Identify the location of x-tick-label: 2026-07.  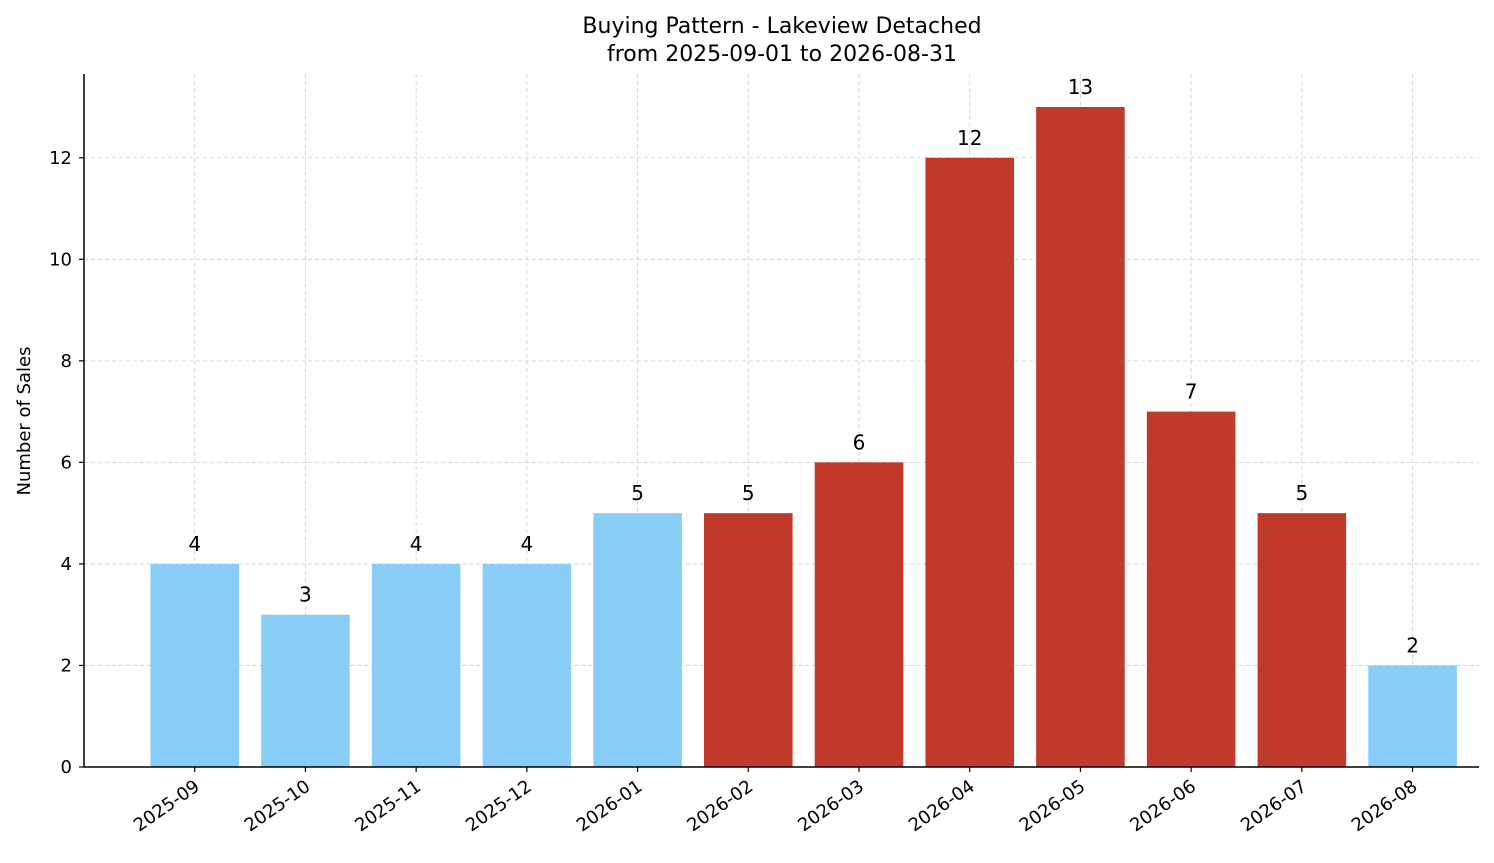
(1274, 806).